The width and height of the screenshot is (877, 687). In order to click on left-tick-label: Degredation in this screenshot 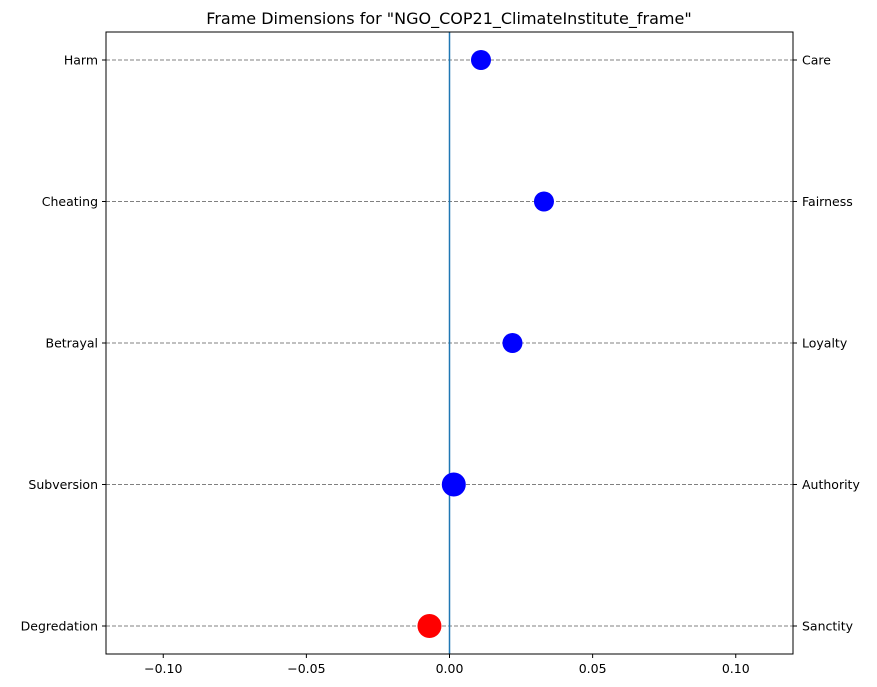, I will do `click(59, 626)`.